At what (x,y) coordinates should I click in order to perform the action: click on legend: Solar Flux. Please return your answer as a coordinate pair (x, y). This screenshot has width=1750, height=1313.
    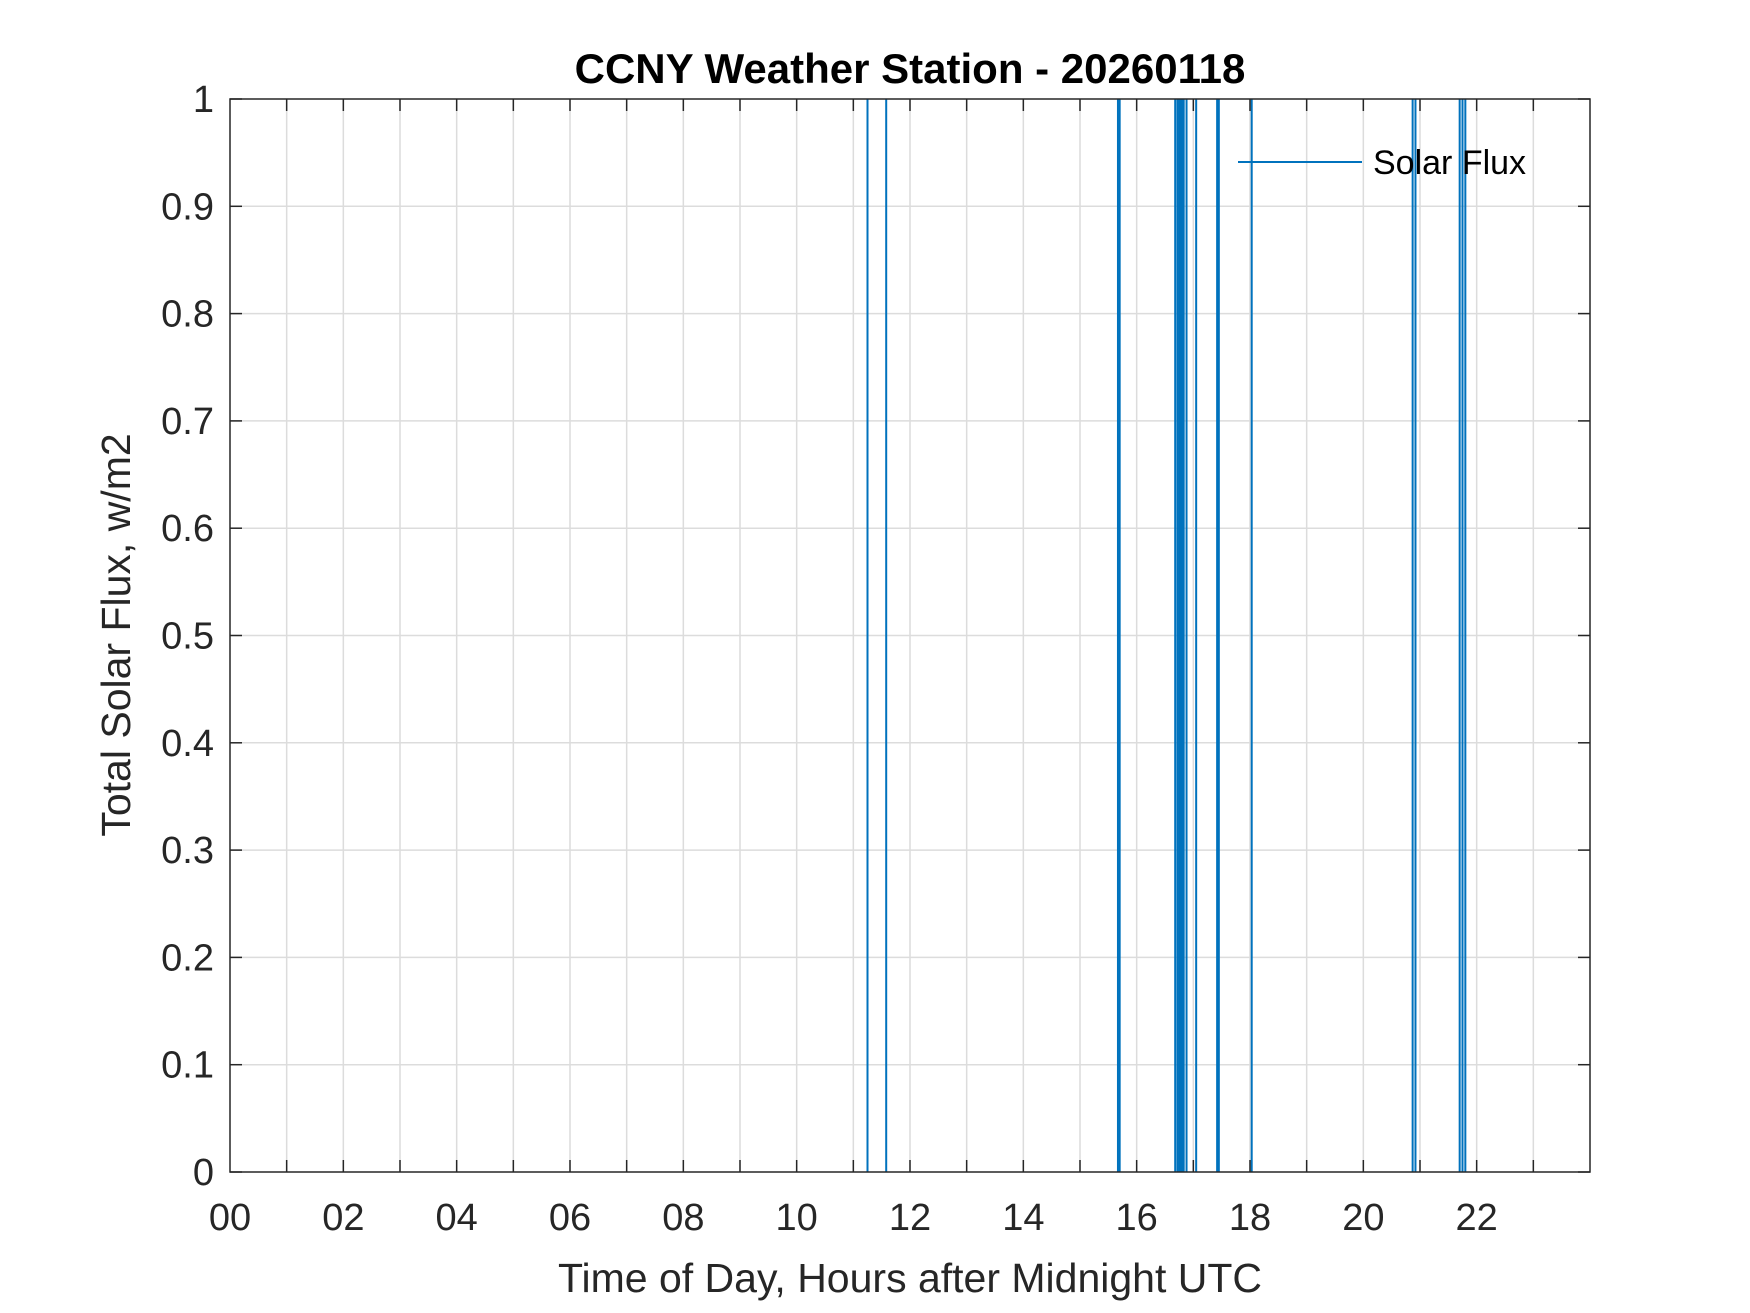
    Looking at the image, I should click on (1382, 163).